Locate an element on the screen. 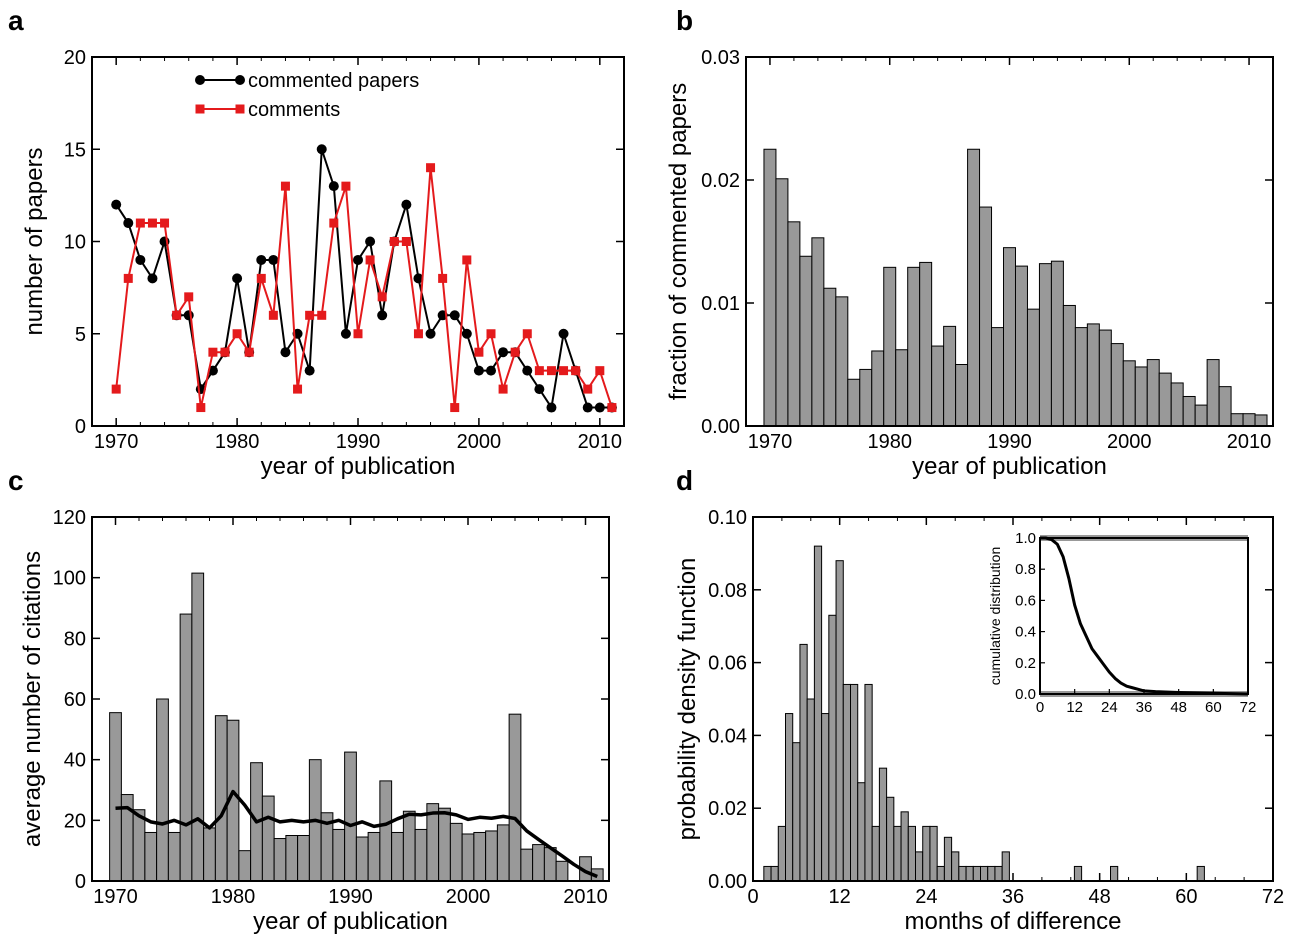  x-tick-label: 1990 is located at coordinates (1009, 442).